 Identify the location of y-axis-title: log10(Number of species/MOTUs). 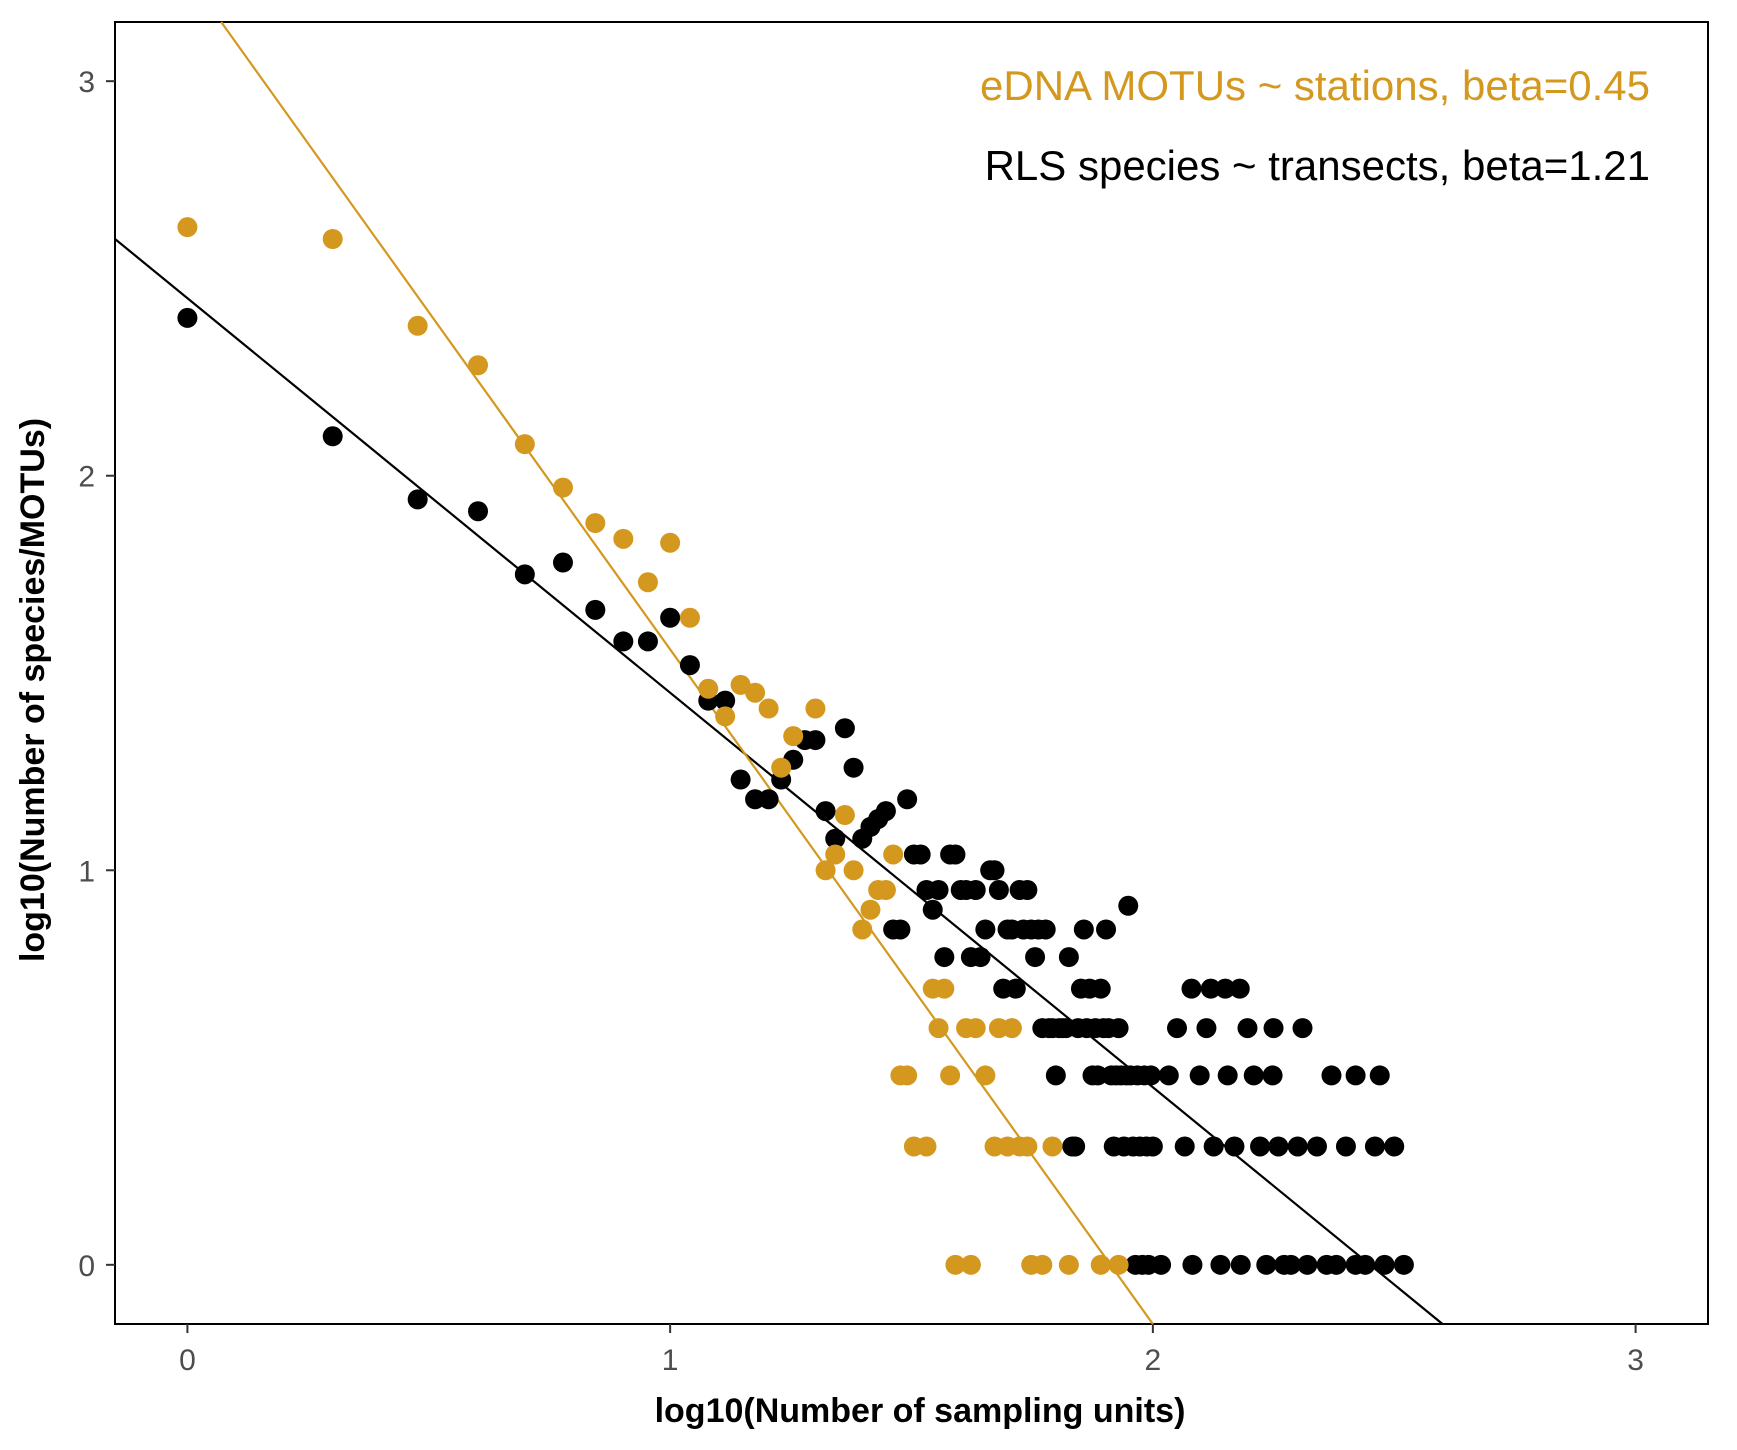
(33, 690).